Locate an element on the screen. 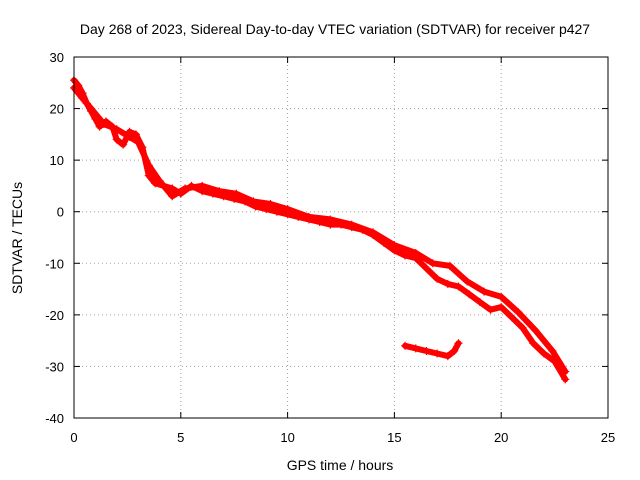 The width and height of the screenshot is (640, 480). series-isolated-segment is located at coordinates (432, 350).